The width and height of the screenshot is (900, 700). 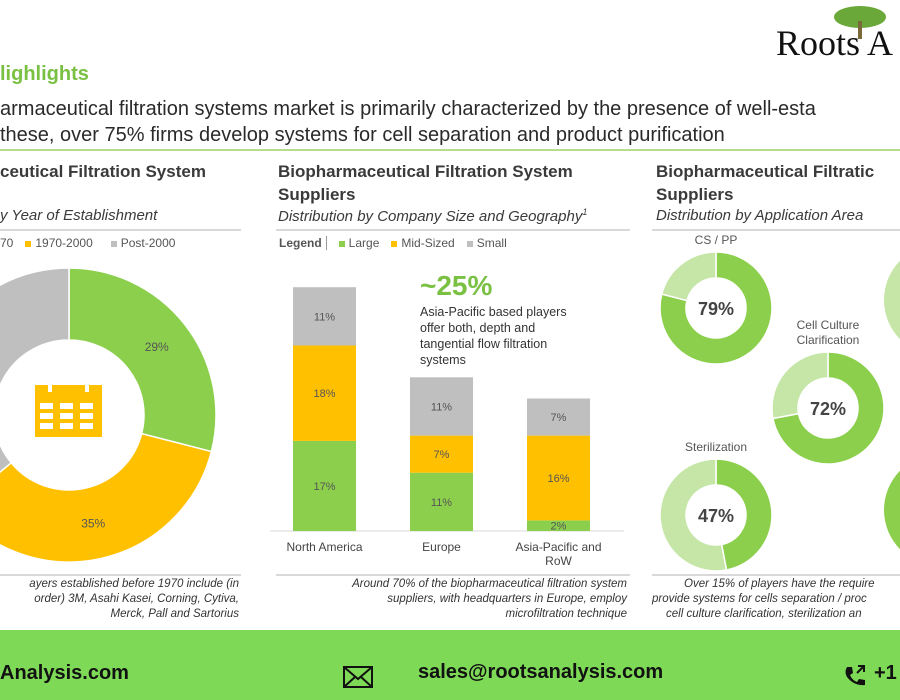 What do you see at coordinates (59, 243) in the screenshot?
I see `legend-item: 1970-2000` at bounding box center [59, 243].